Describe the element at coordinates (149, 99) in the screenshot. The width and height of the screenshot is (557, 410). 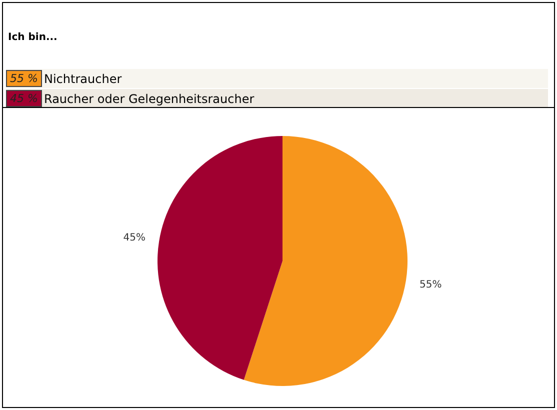
I see `legend-label: Raucher oder Gelegenheitsraucher` at that location.